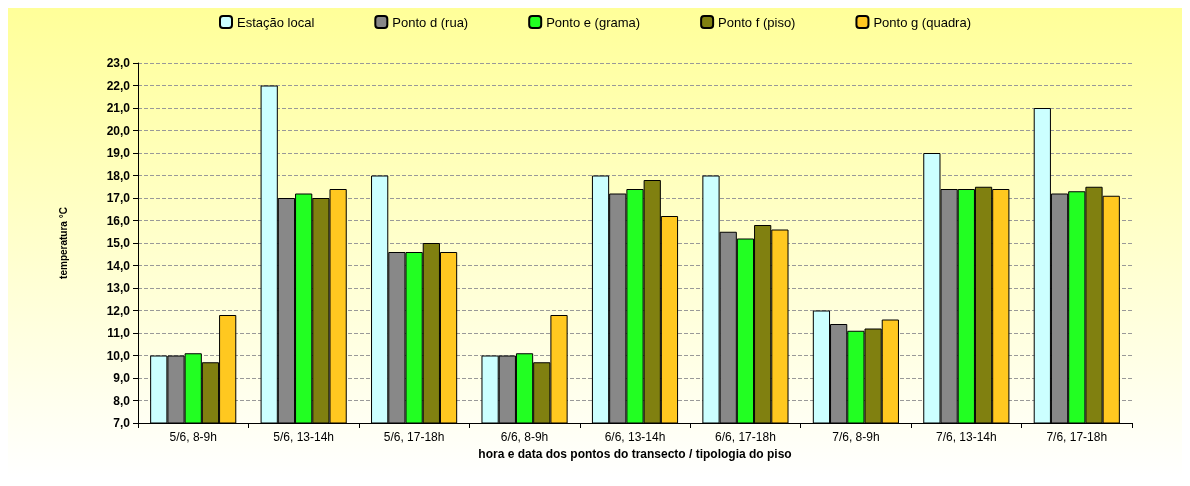 The image size is (1190, 486). I want to click on y-tick-label: 10,0, so click(118, 355).